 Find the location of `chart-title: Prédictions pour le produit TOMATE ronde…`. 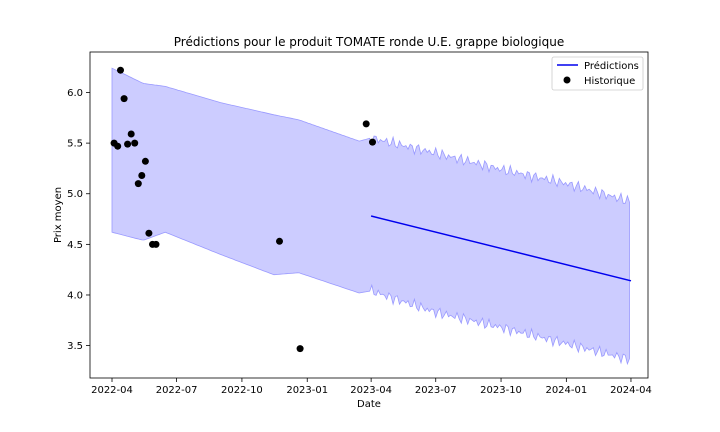

chart-title: Prédictions pour le produit TOMATE ronde… is located at coordinates (369, 42).